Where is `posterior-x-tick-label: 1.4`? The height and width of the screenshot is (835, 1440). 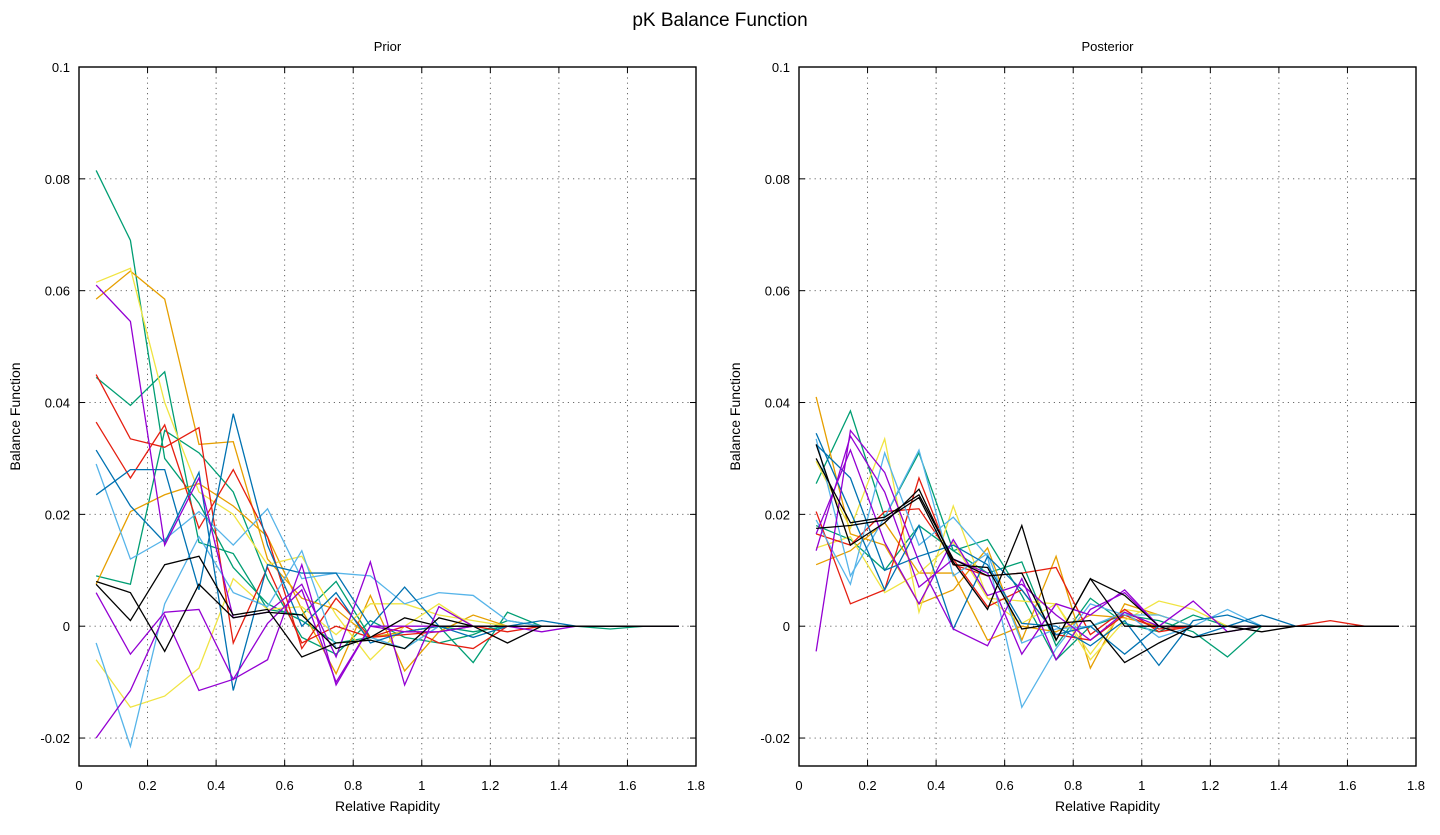 posterior-x-tick-label: 1.4 is located at coordinates (1279, 785).